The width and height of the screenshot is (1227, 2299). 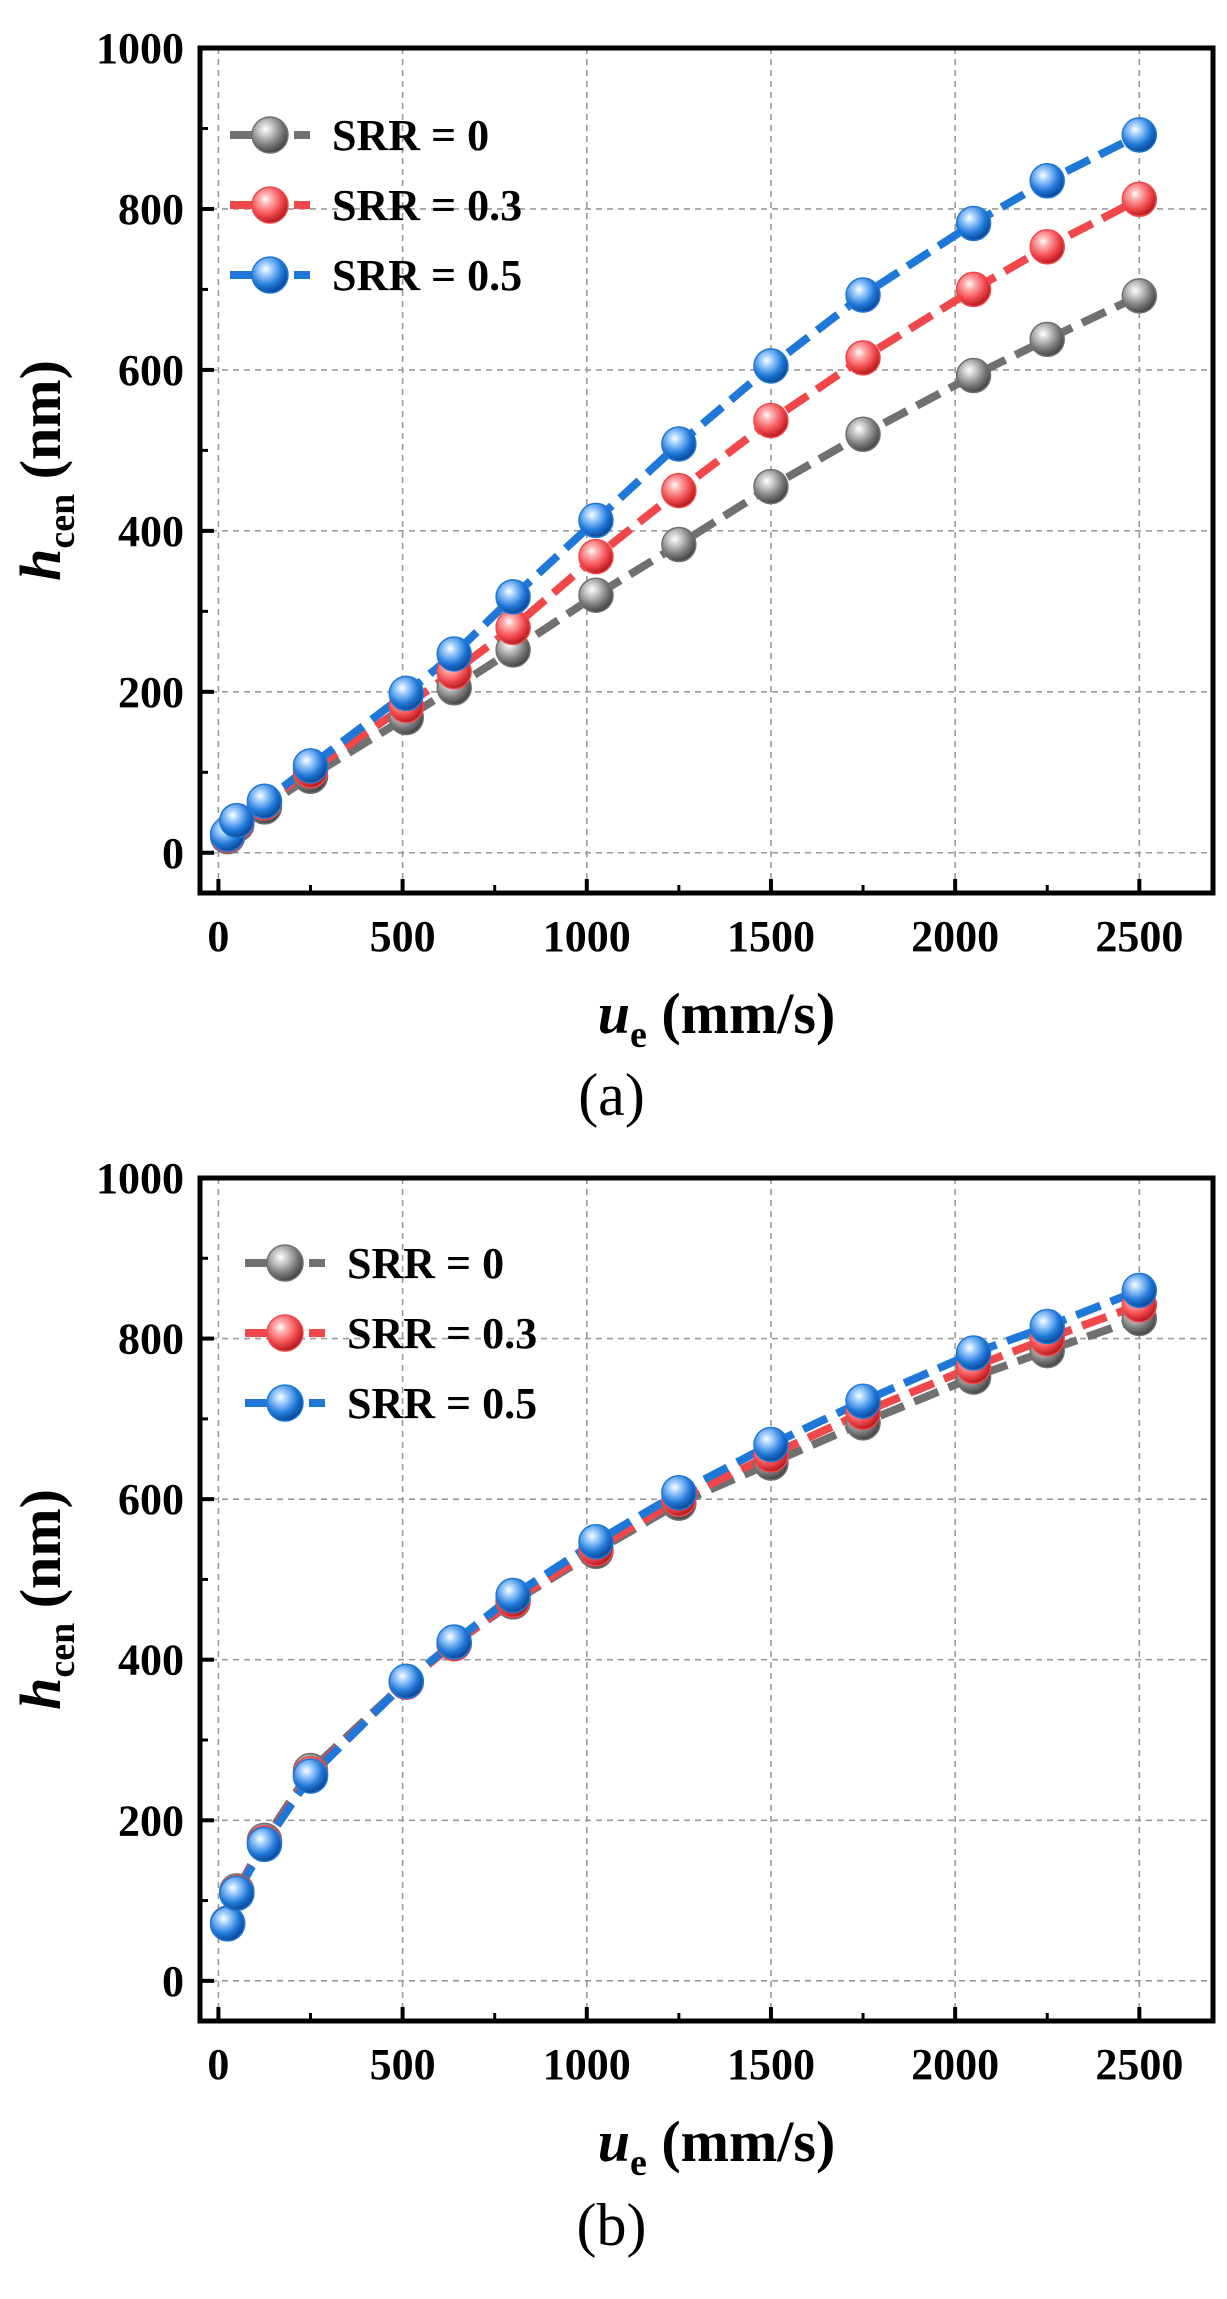 I want to click on panel-label-b: (b), so click(x=612, y=2225).